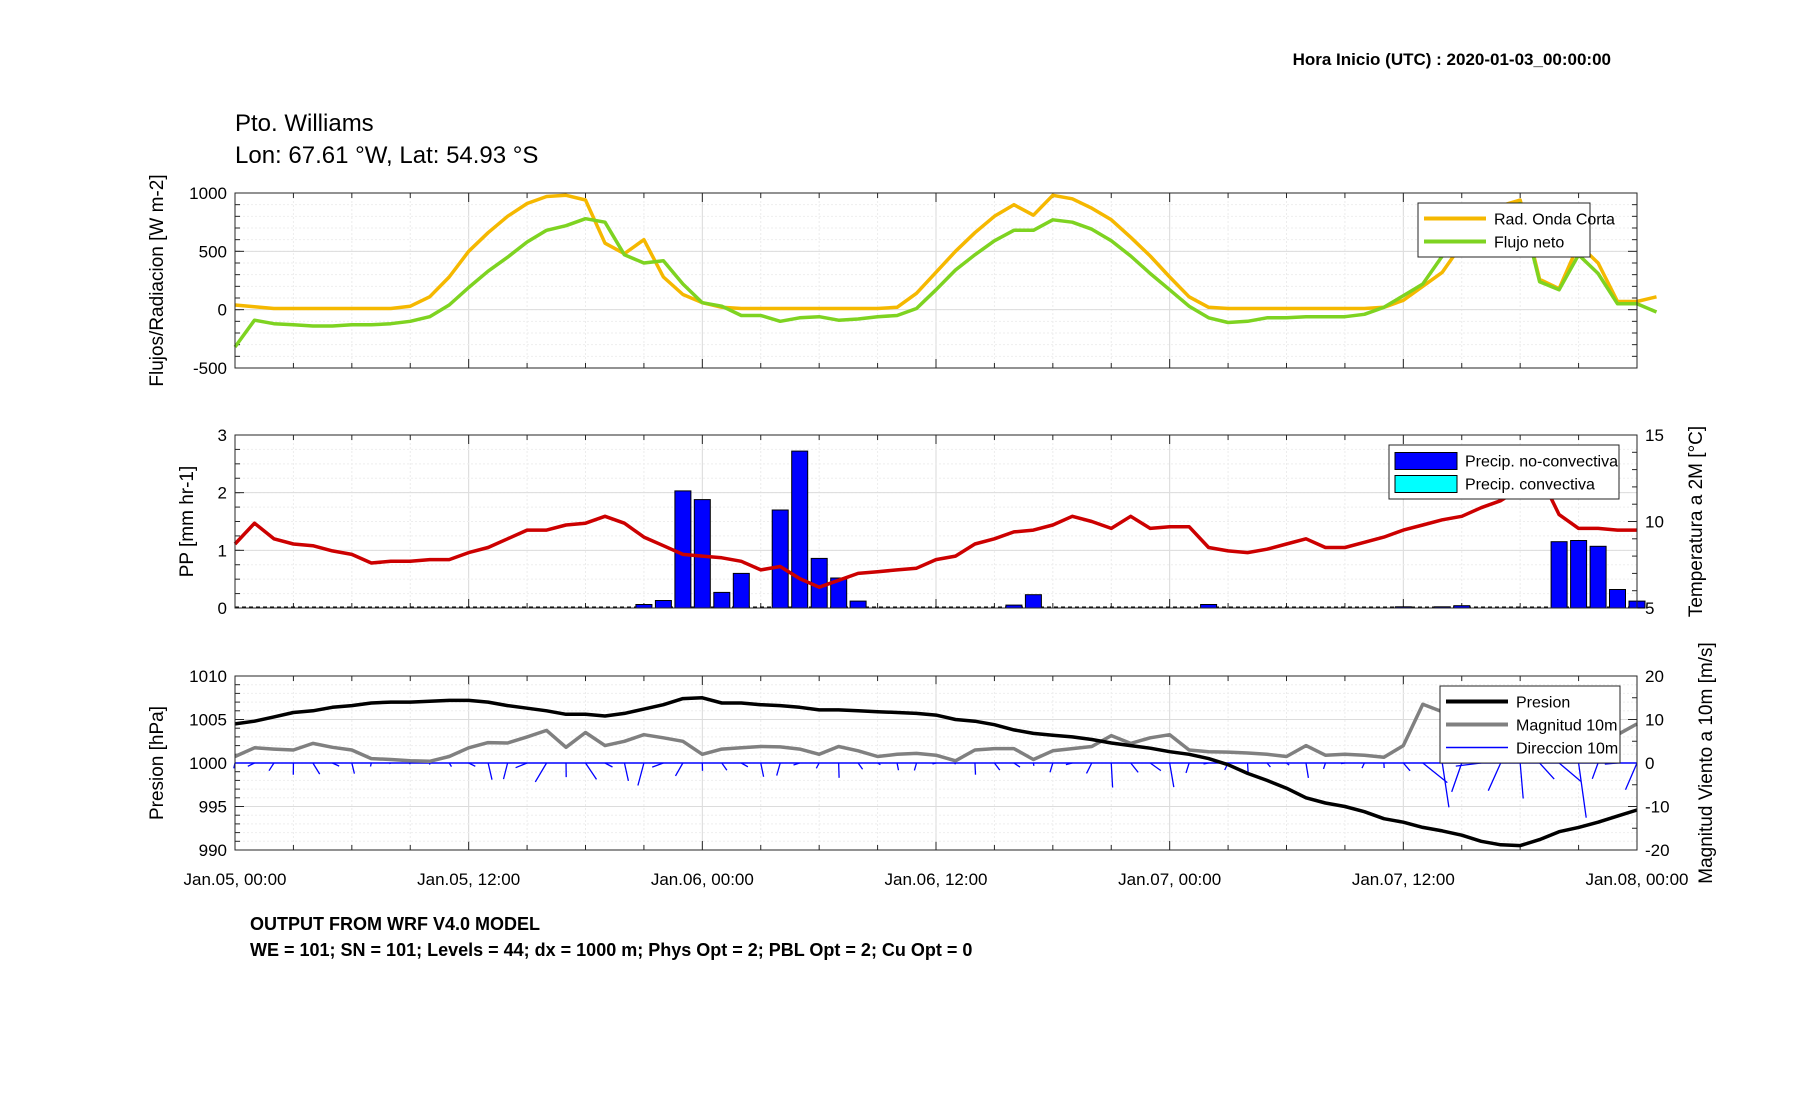  Describe the element at coordinates (157, 280) in the screenshot. I see `rad-ylabel: Flujos/Radiacion [W m-2]` at that location.